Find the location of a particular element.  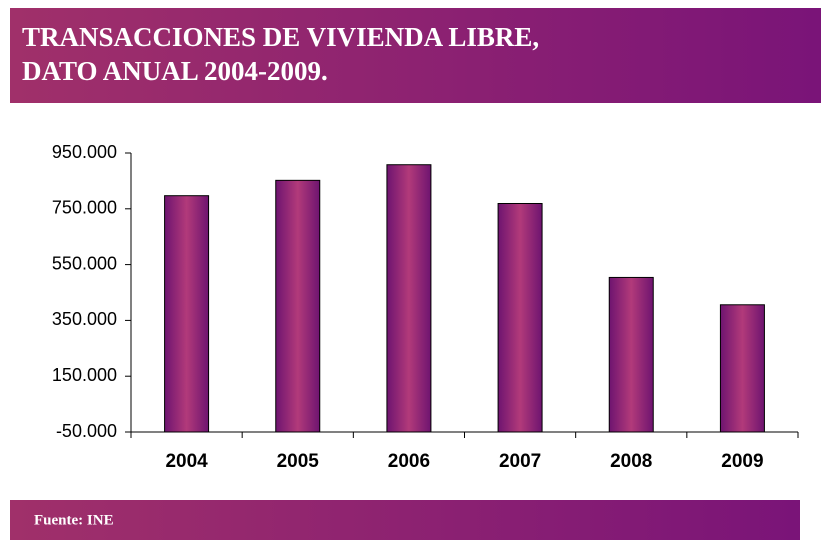

y-tick-label: 350.000 is located at coordinates (84, 319).